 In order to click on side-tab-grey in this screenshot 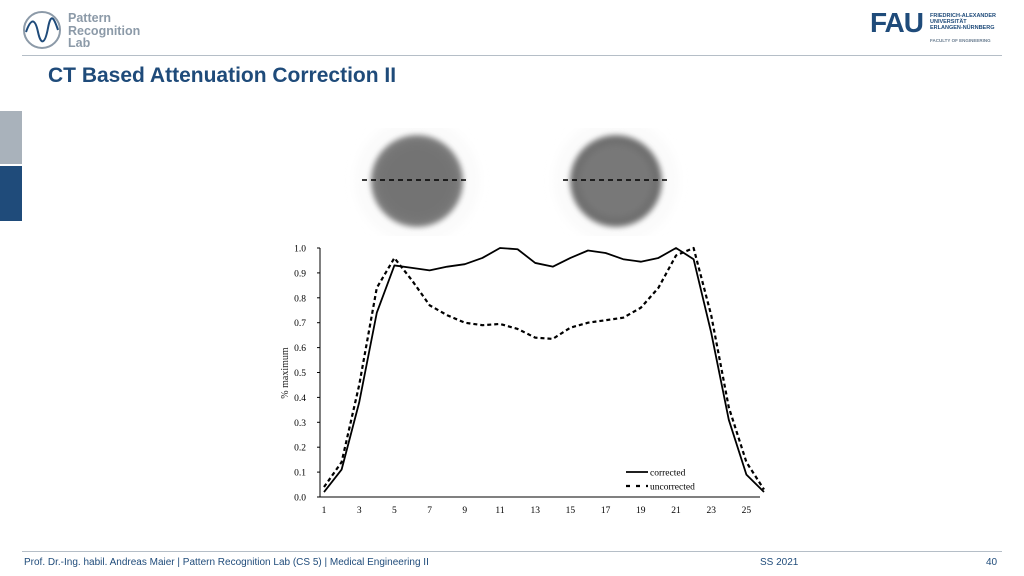, I will do `click(11, 137)`.